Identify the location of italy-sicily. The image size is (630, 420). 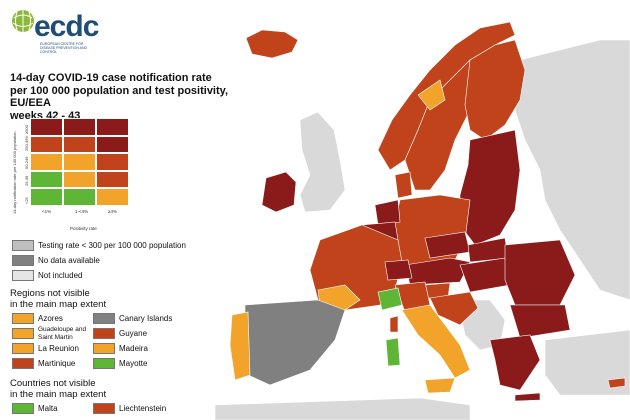
(440, 385).